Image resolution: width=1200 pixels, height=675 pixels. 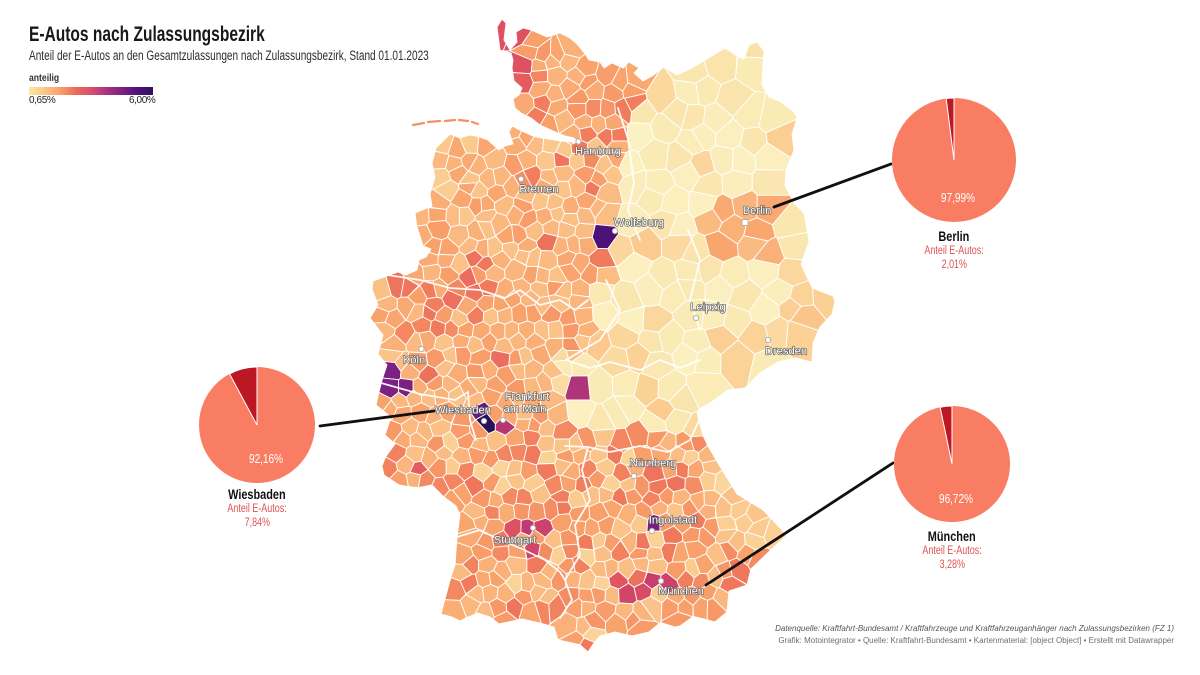 I want to click on svg-text: am Main, so click(x=525, y=409).